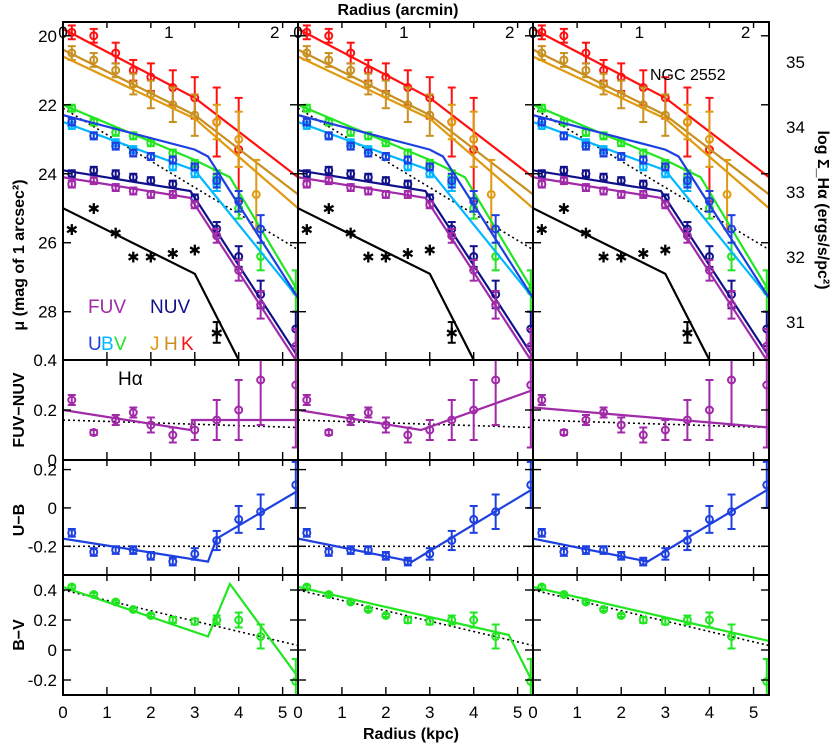 Image resolution: width=830 pixels, height=745 pixels. Describe the element at coordinates (42, 680) in the screenshot. I see `y-tick-label: -0.2` at that location.